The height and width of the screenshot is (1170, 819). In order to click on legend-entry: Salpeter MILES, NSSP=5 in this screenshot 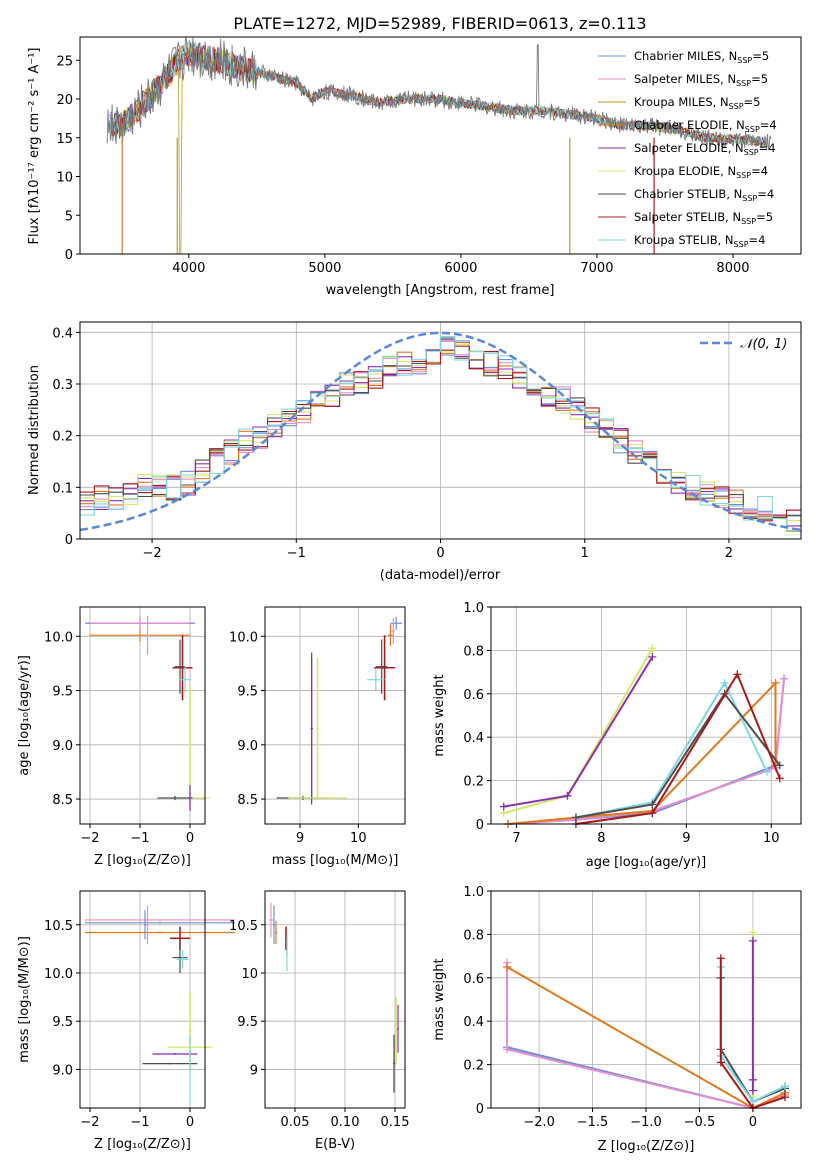, I will do `click(701, 80)`.